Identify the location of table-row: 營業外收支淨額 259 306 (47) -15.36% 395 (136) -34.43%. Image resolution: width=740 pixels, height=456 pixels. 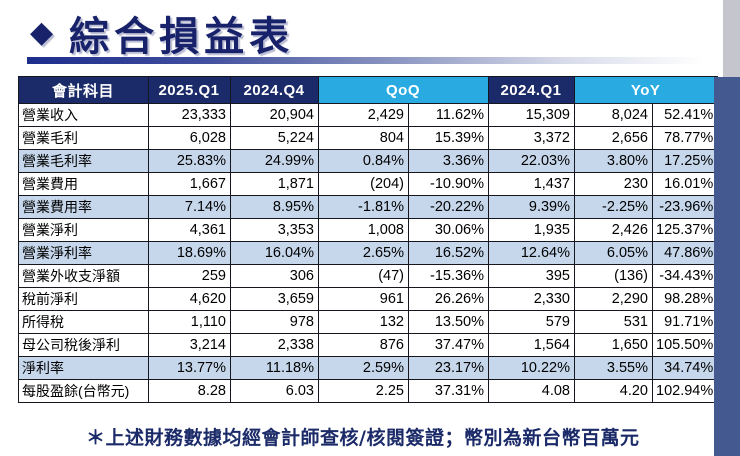
(368, 276).